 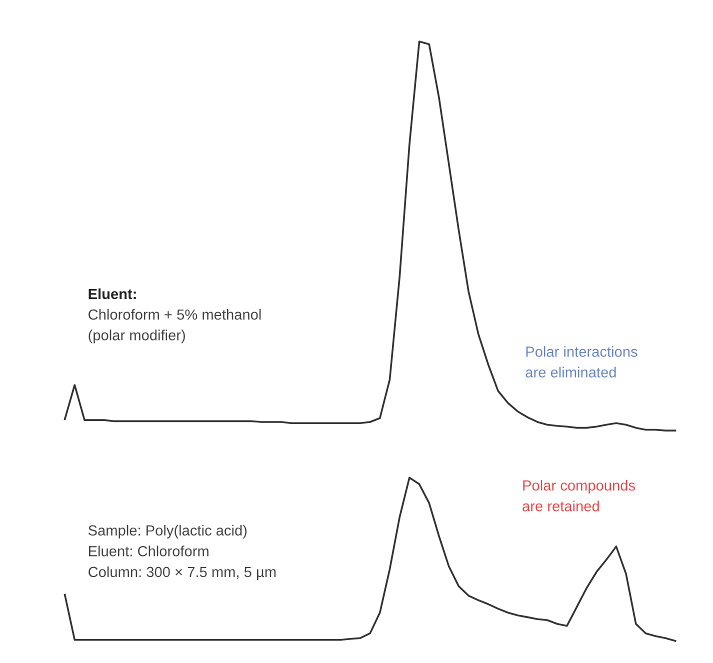 I want to click on annotation: Eluent: Chloroform, so click(x=148, y=551).